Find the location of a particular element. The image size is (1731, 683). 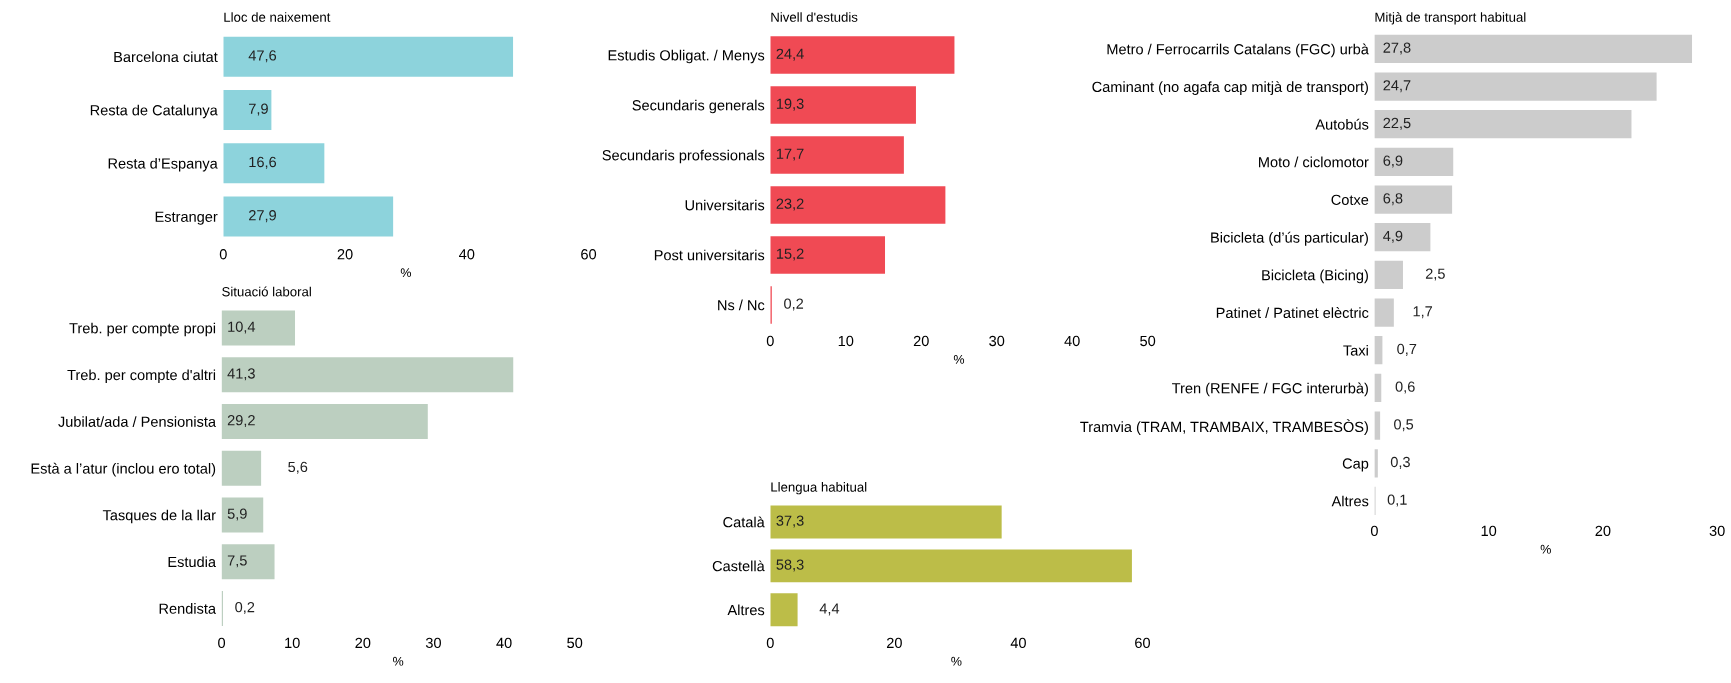

y-tick-label: Secundaris professionals is located at coordinates (683, 156).